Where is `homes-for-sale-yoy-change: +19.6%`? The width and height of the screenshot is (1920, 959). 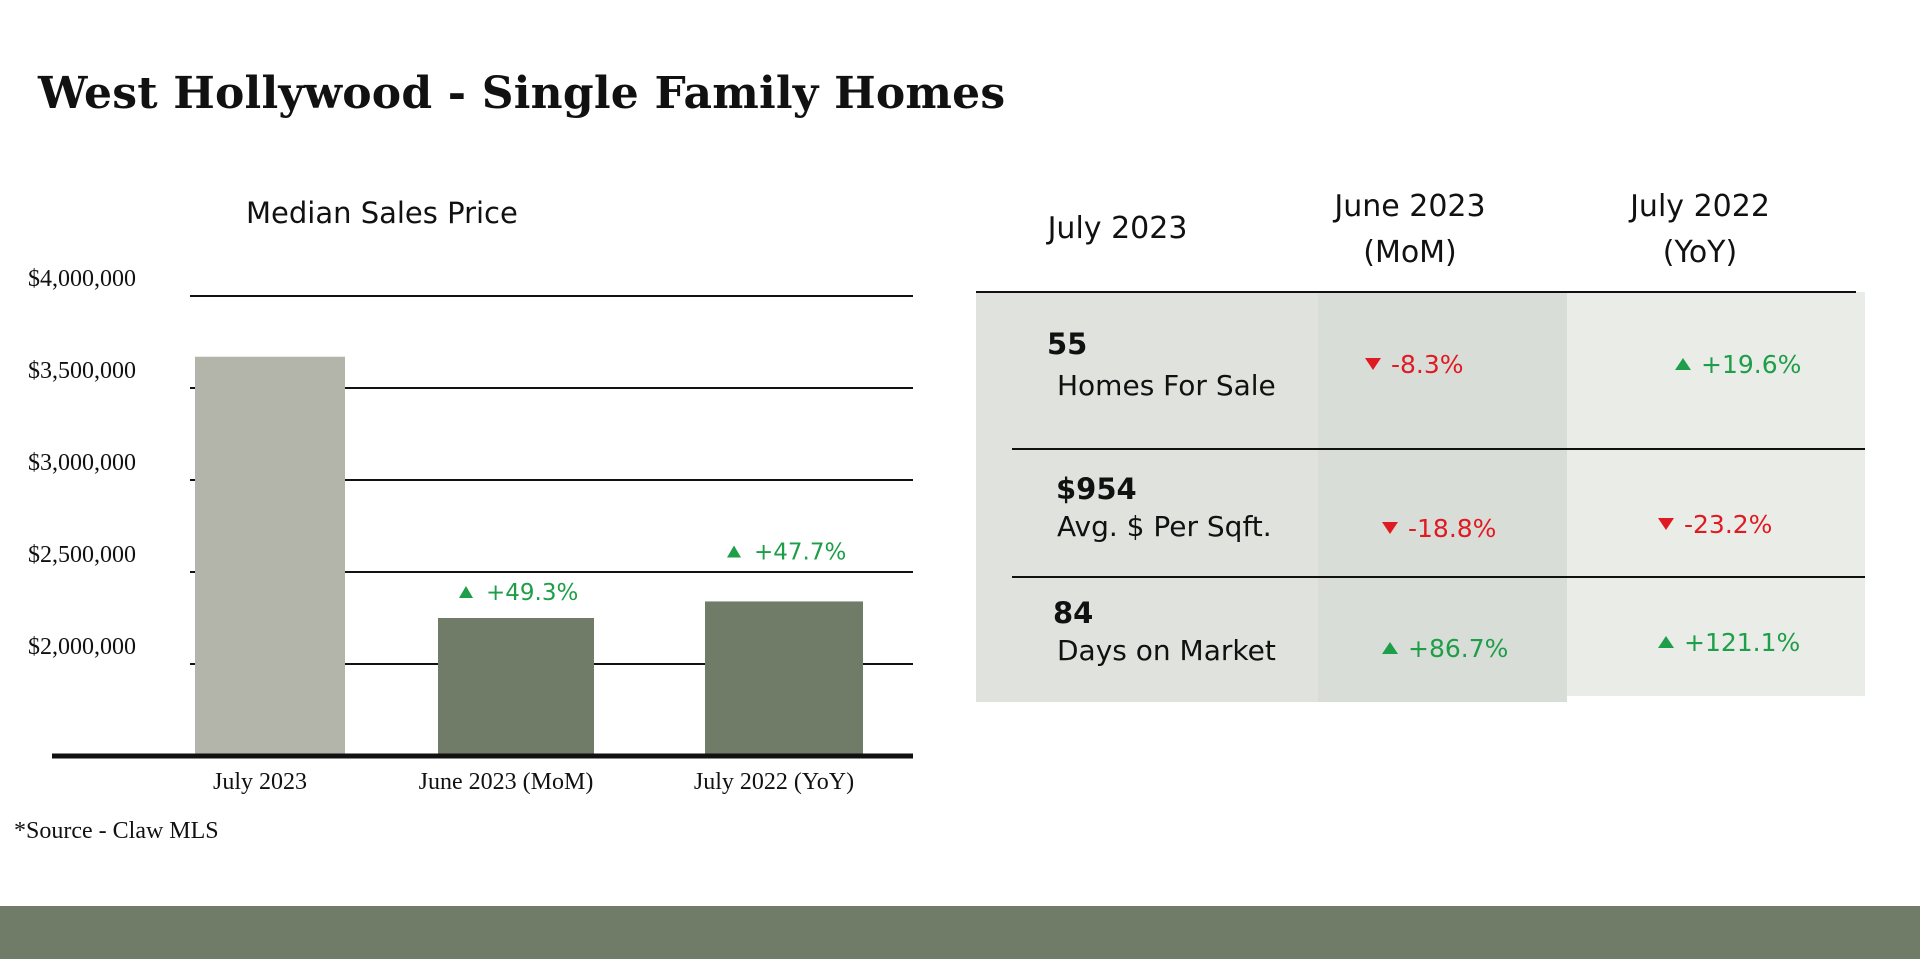 homes-for-sale-yoy-change: +19.6% is located at coordinates (1738, 364).